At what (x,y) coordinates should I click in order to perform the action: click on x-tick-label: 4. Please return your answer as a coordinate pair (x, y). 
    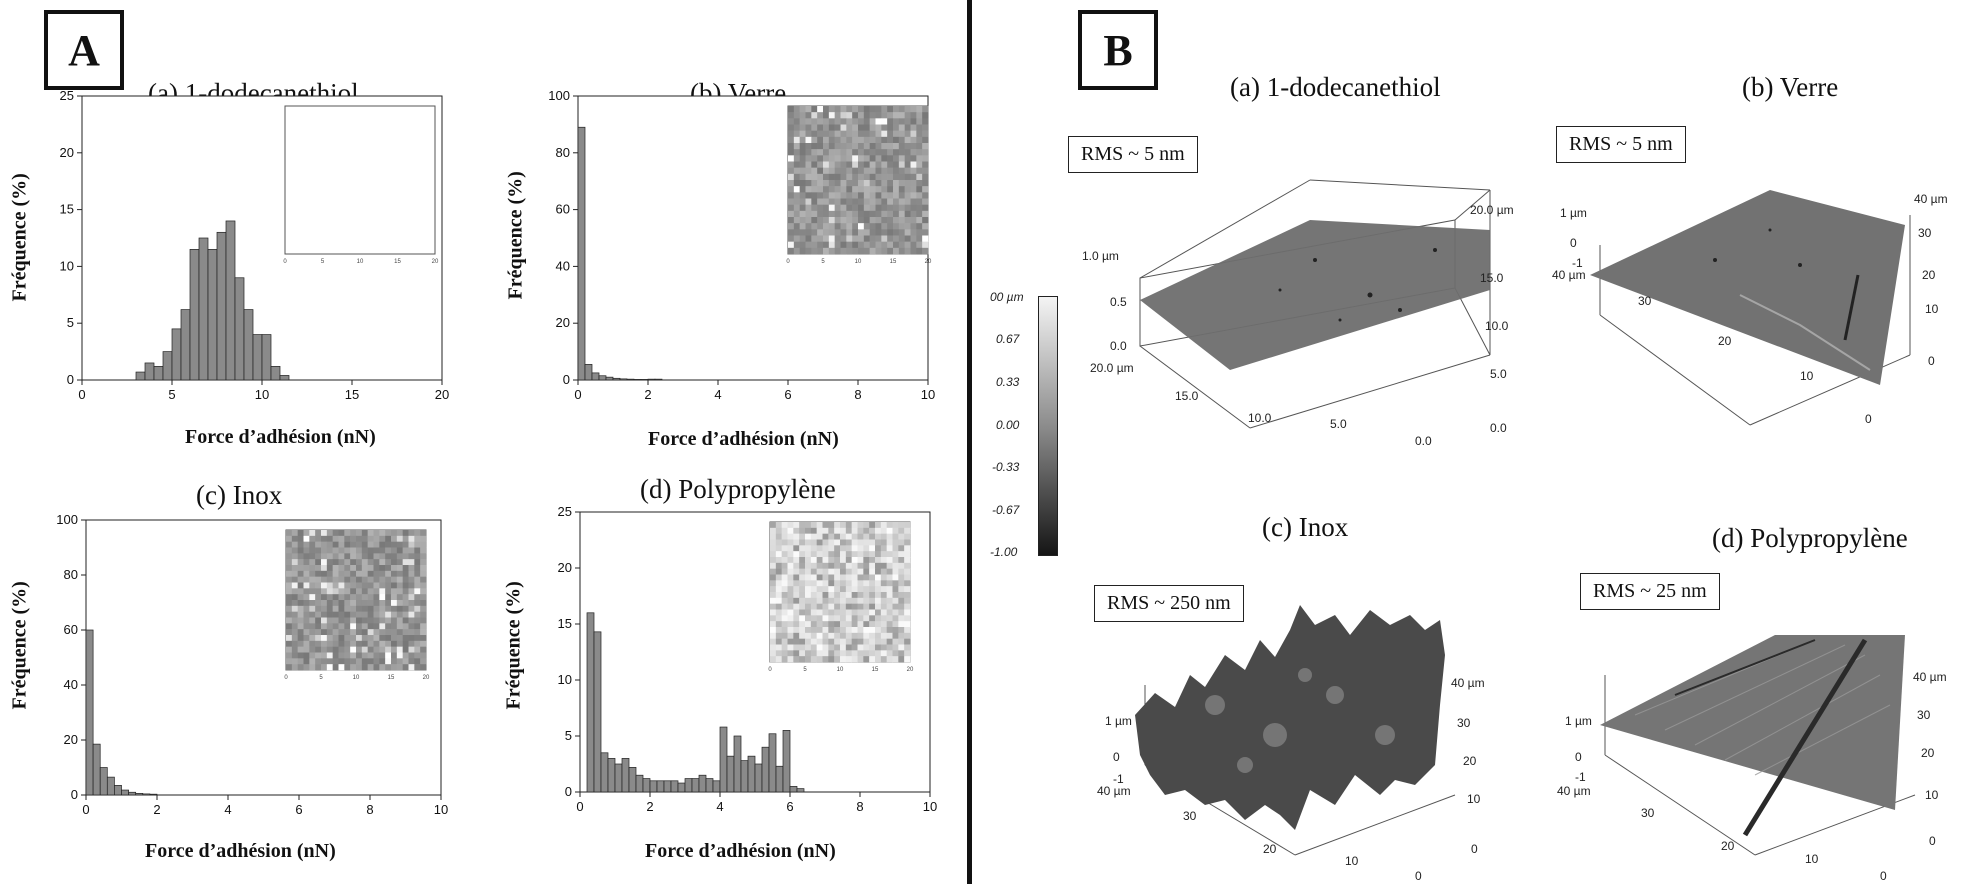
    Looking at the image, I should click on (719, 806).